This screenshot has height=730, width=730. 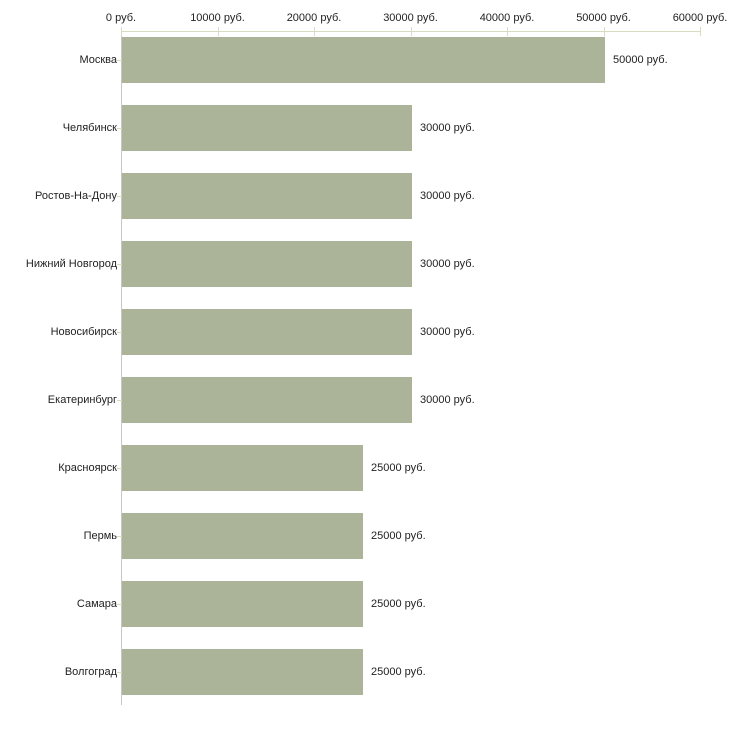 What do you see at coordinates (83, 332) in the screenshot?
I see `category-label: Новосибирск` at bounding box center [83, 332].